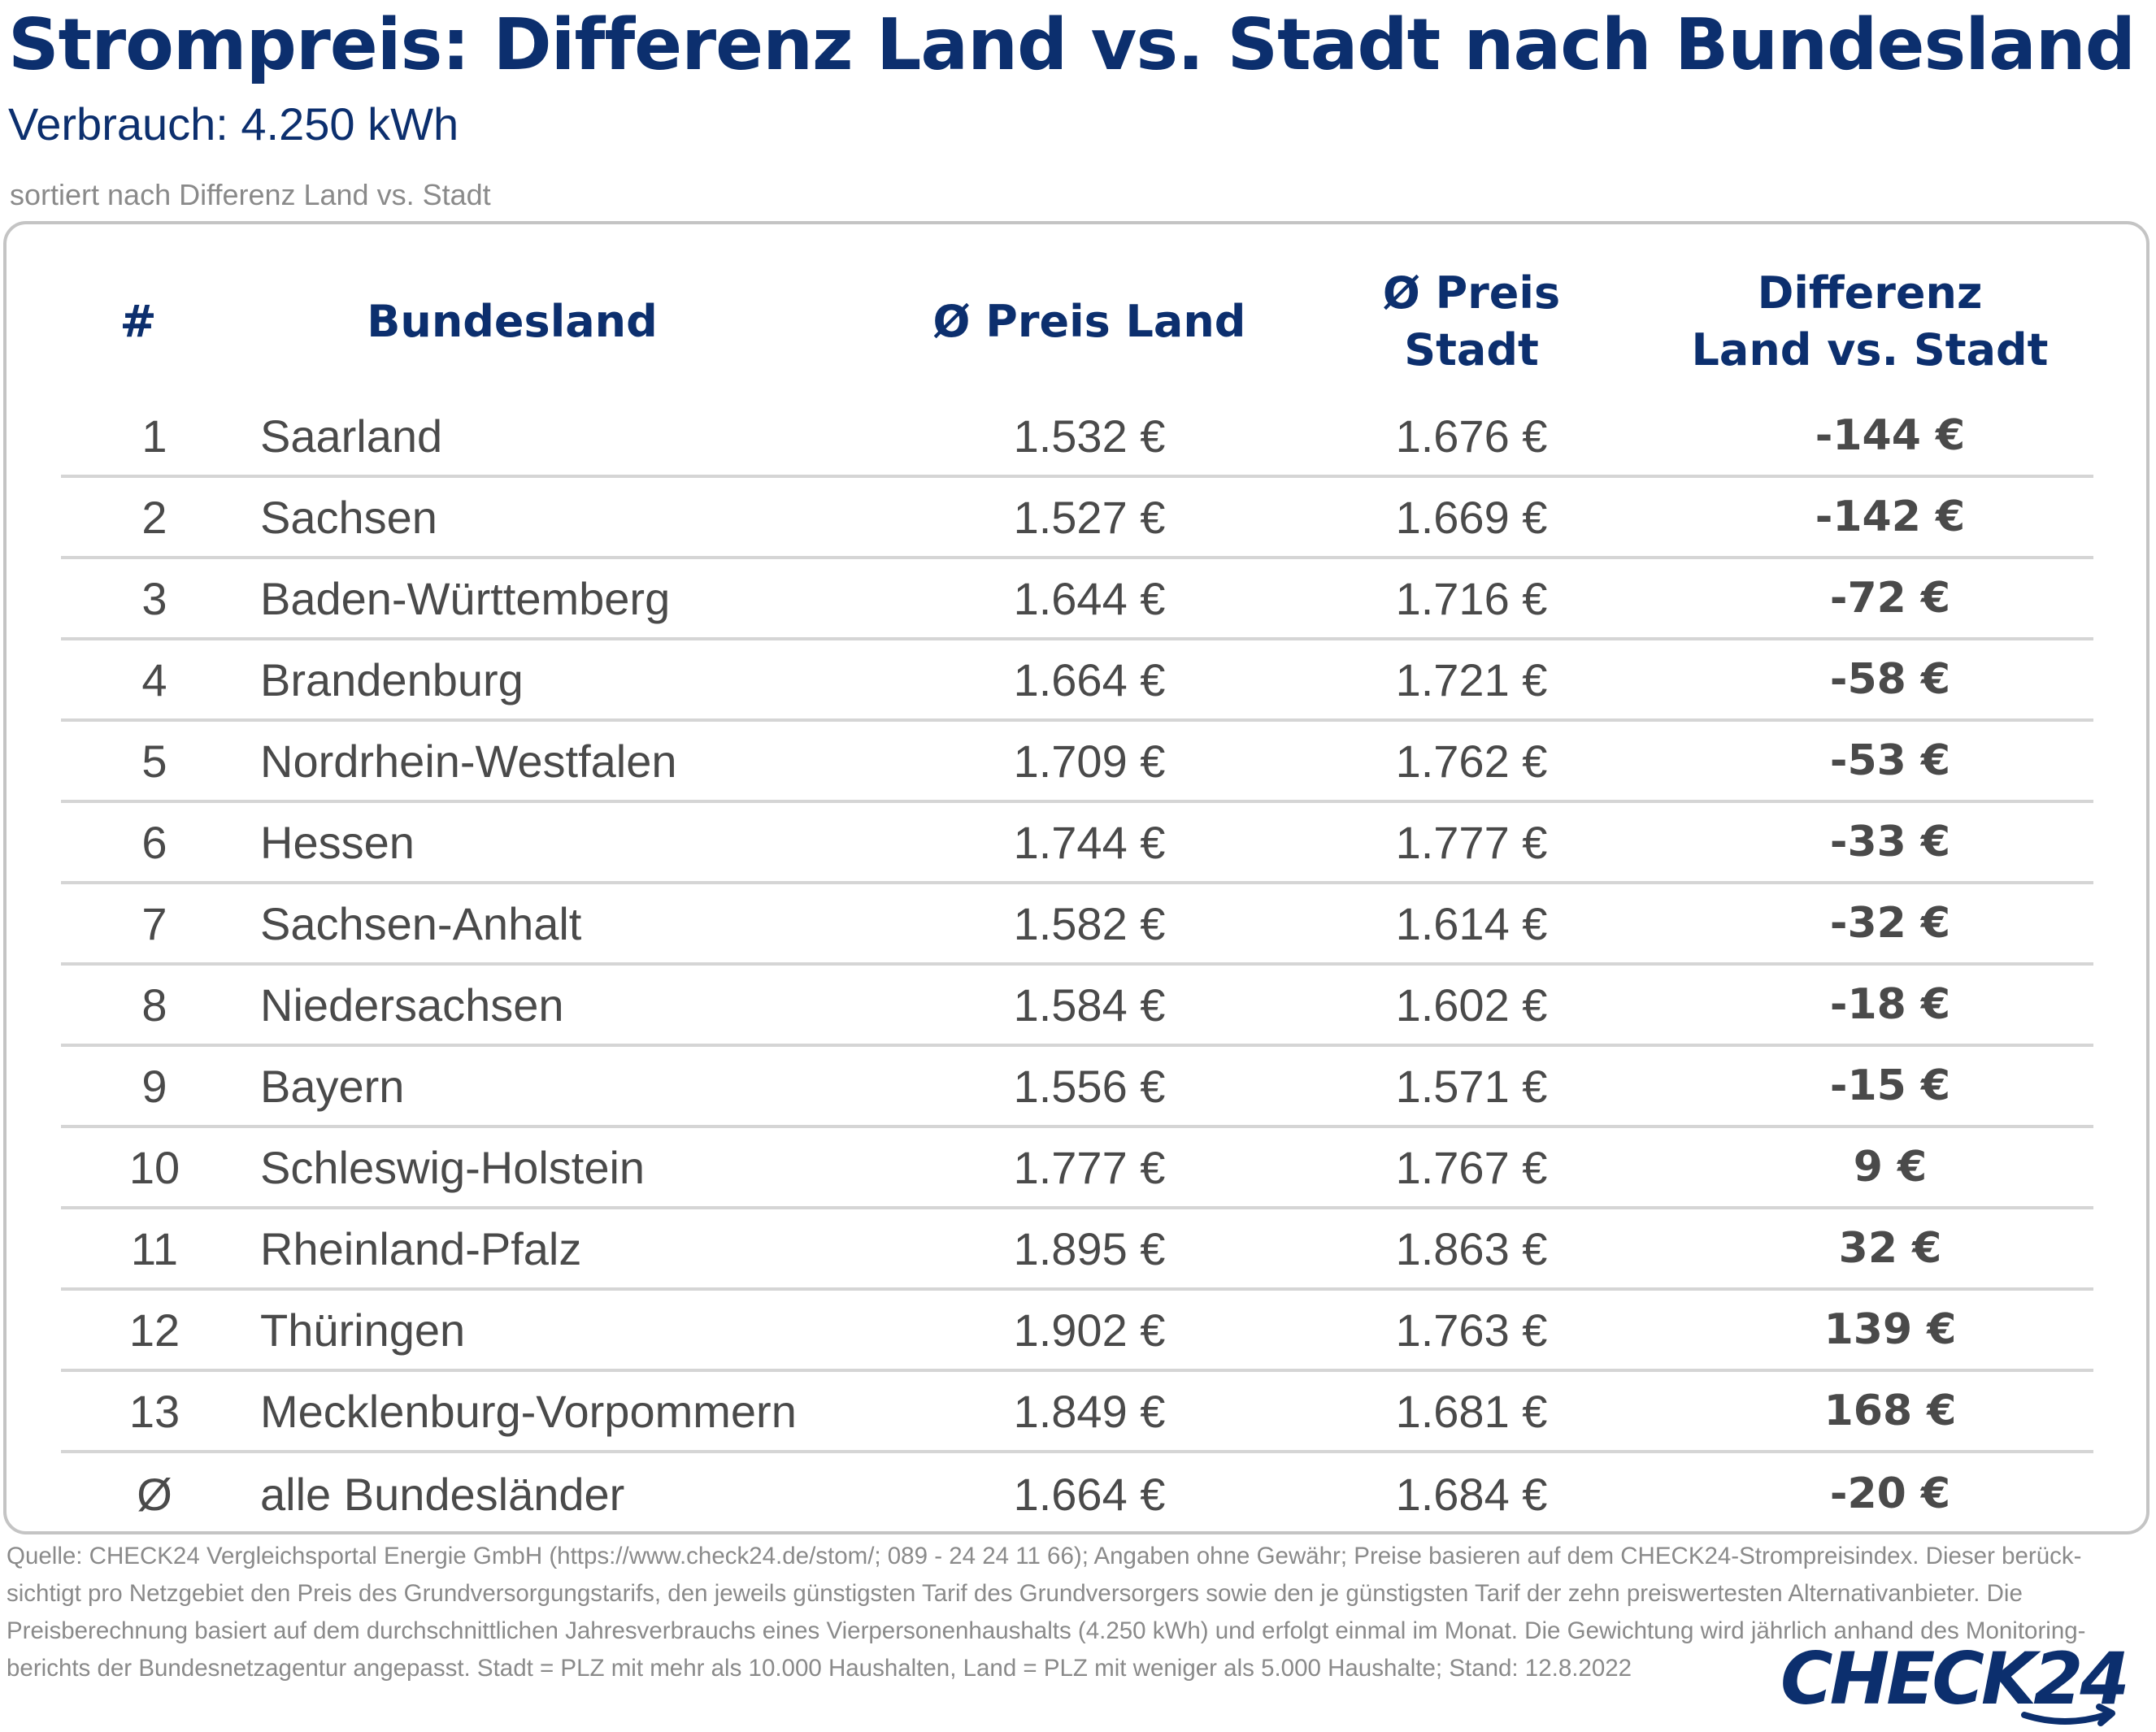 This screenshot has height=1732, width=2156. Describe the element at coordinates (512, 322) in the screenshot. I see `column-header-bundesland: Bundesland` at that location.